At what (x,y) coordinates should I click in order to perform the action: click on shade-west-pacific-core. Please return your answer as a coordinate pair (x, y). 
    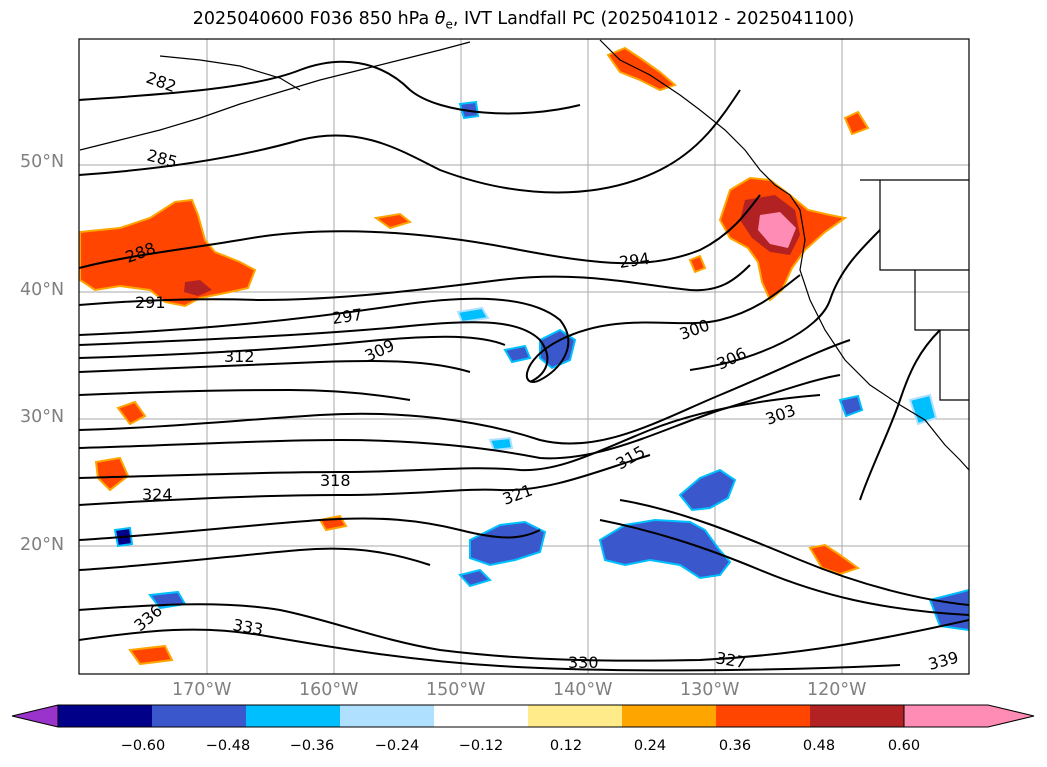
    Looking at the image, I should click on (198, 288).